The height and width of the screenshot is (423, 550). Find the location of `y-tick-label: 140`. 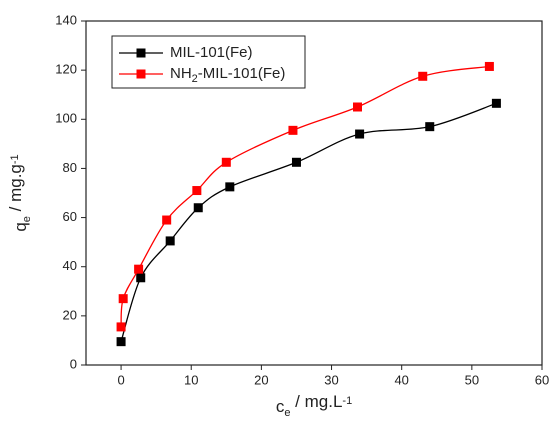

y-tick-label: 140 is located at coordinates (66, 19).